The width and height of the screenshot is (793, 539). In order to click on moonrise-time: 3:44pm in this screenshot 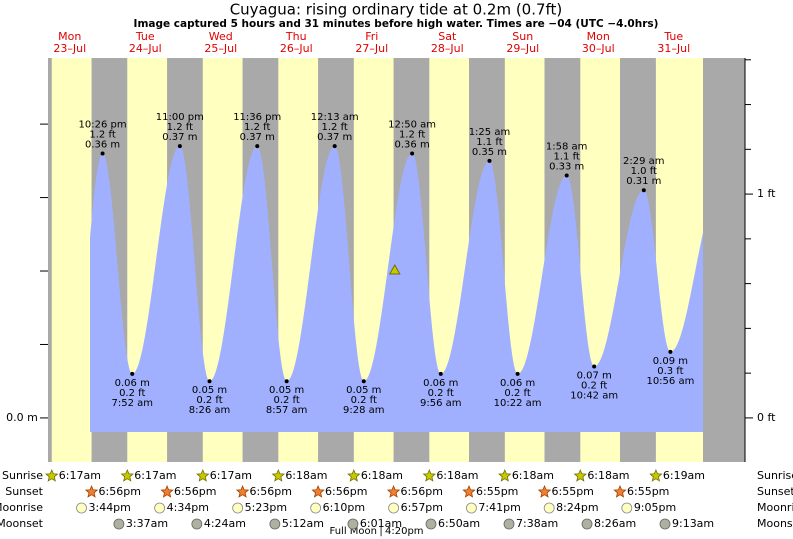, I will do `click(109, 507)`.